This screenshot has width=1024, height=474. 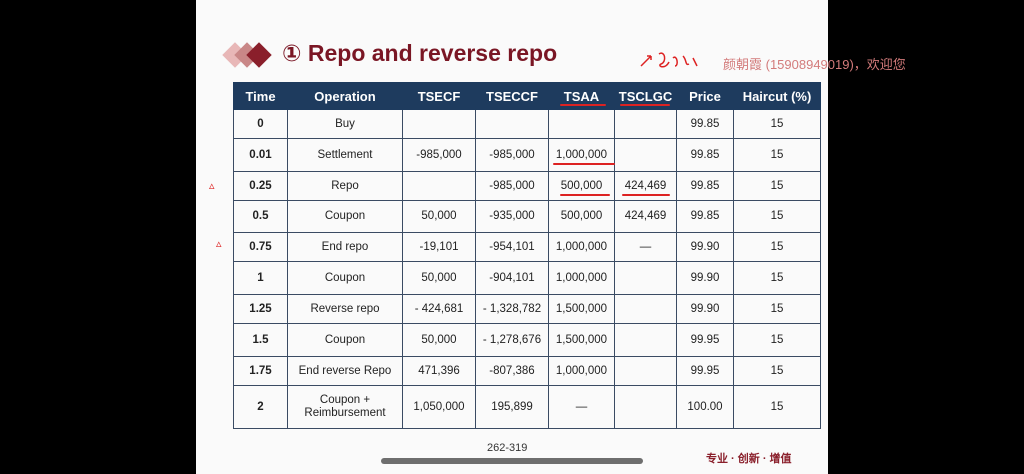 I want to click on table-cell: Coupon + Reimbursement, so click(x=345, y=407).